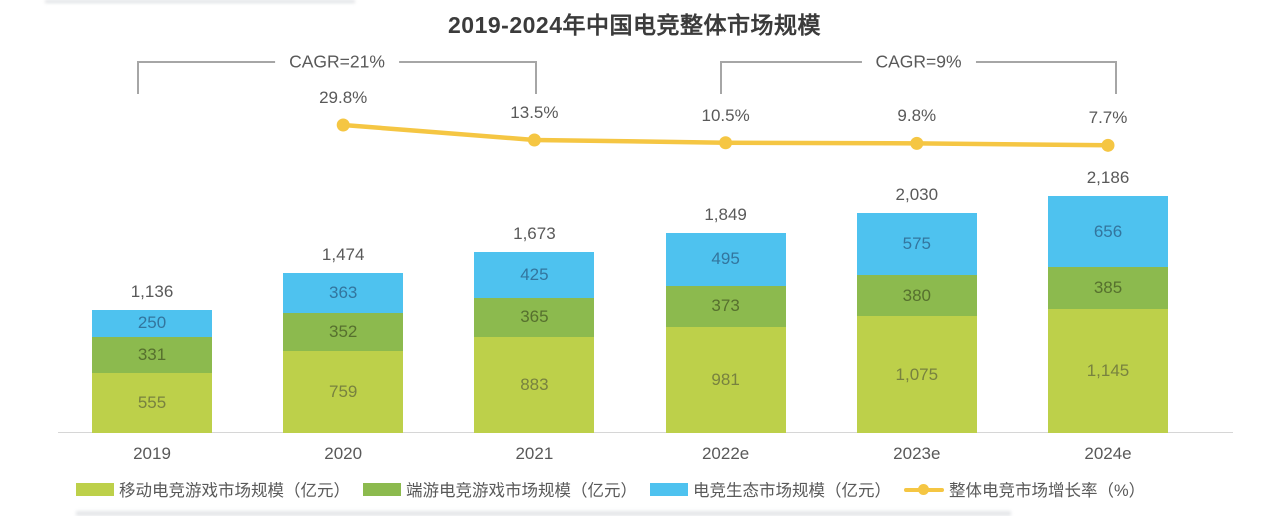 Image resolution: width=1269 pixels, height=516 pixels. Describe the element at coordinates (1108, 288) in the screenshot. I see `bar-segment-series2-2024e: 385` at that location.